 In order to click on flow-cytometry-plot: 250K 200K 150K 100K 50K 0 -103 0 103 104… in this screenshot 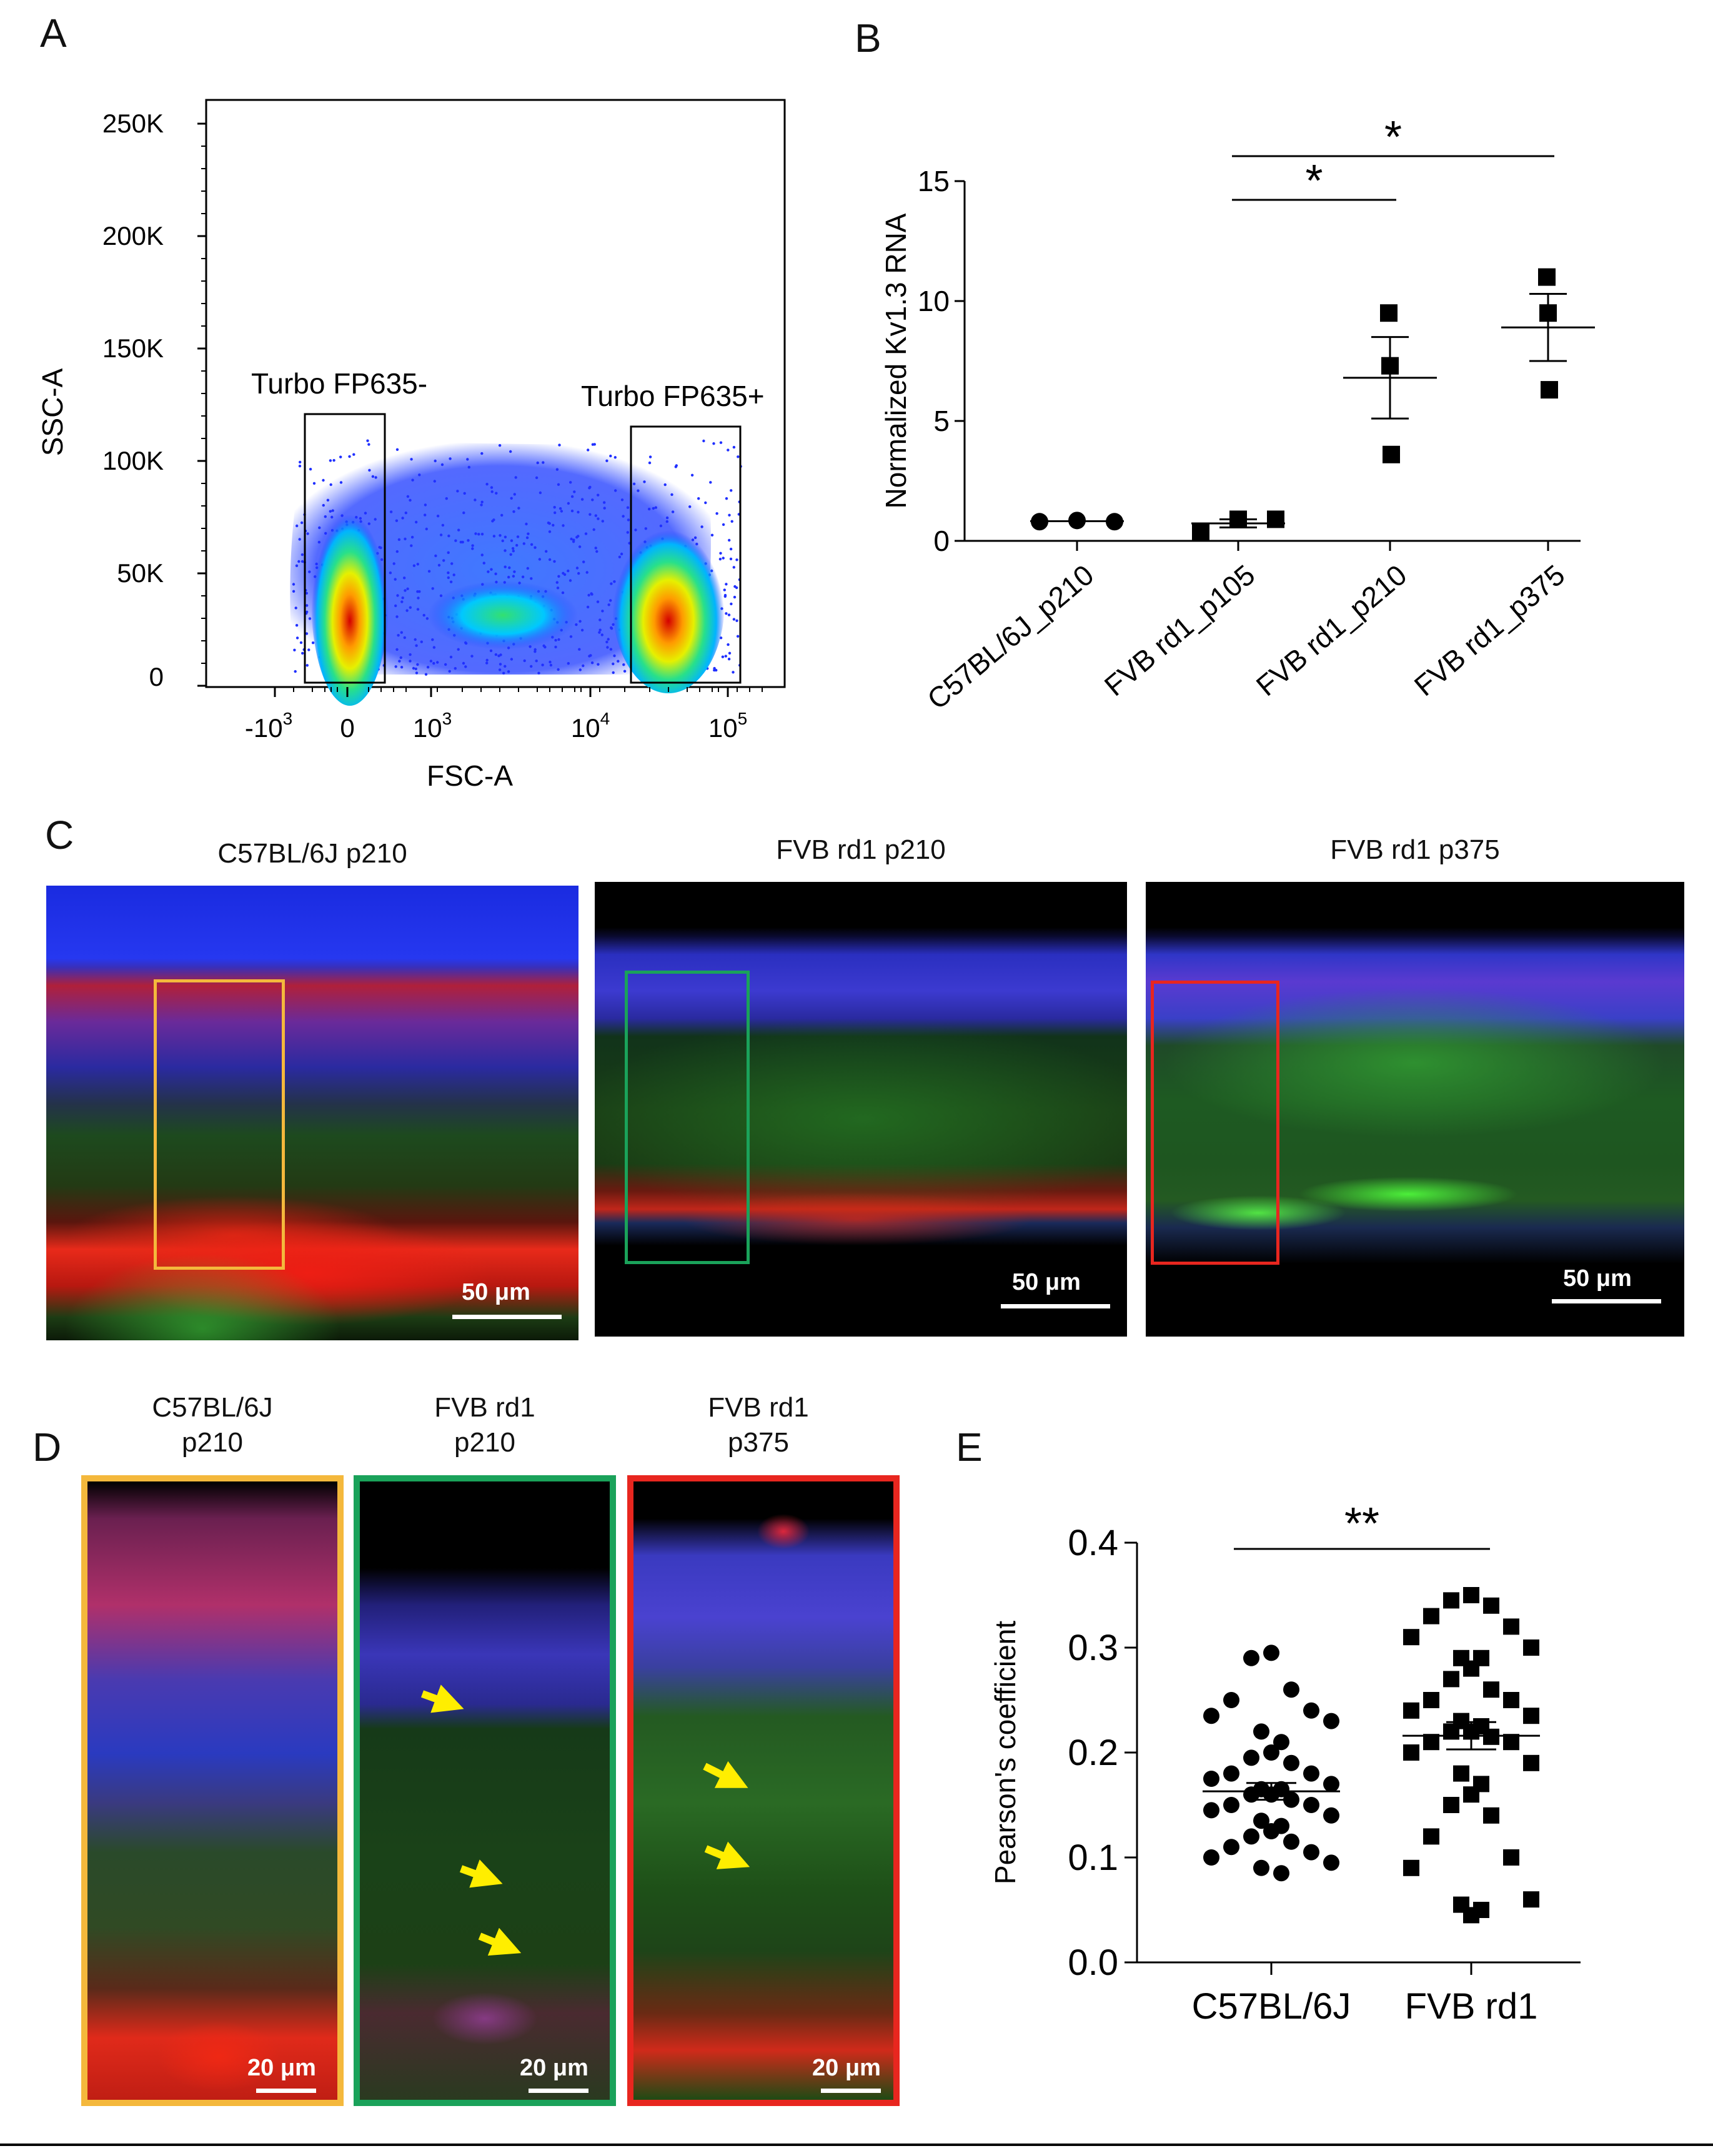, I will do `click(411, 445)`.